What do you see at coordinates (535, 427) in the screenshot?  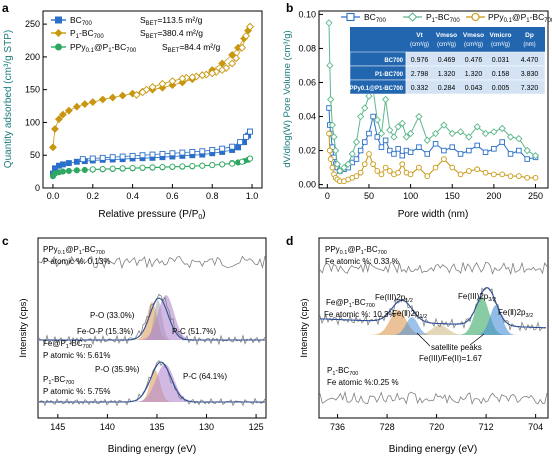 I see `xps-xtick-label: 704` at bounding box center [535, 427].